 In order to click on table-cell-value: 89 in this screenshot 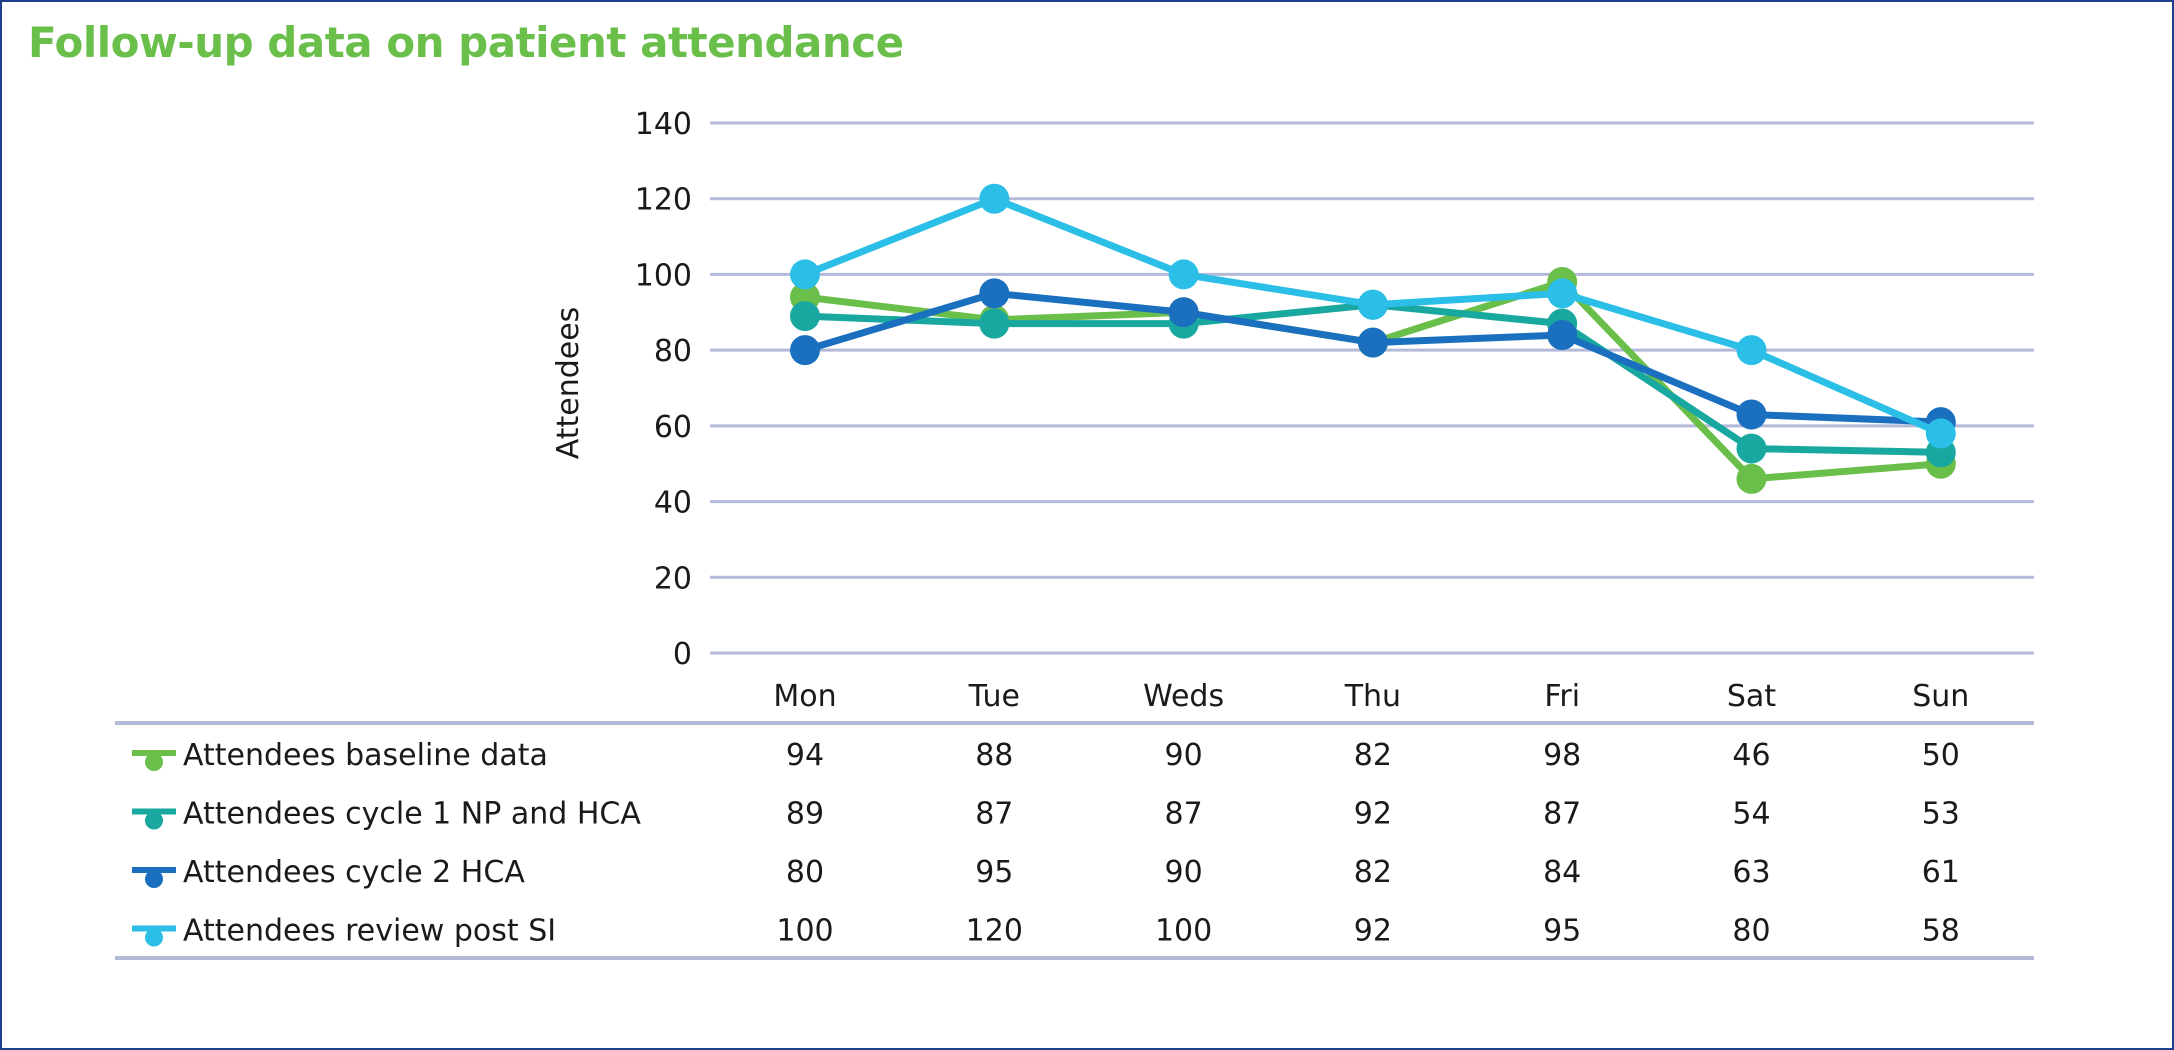, I will do `click(805, 814)`.